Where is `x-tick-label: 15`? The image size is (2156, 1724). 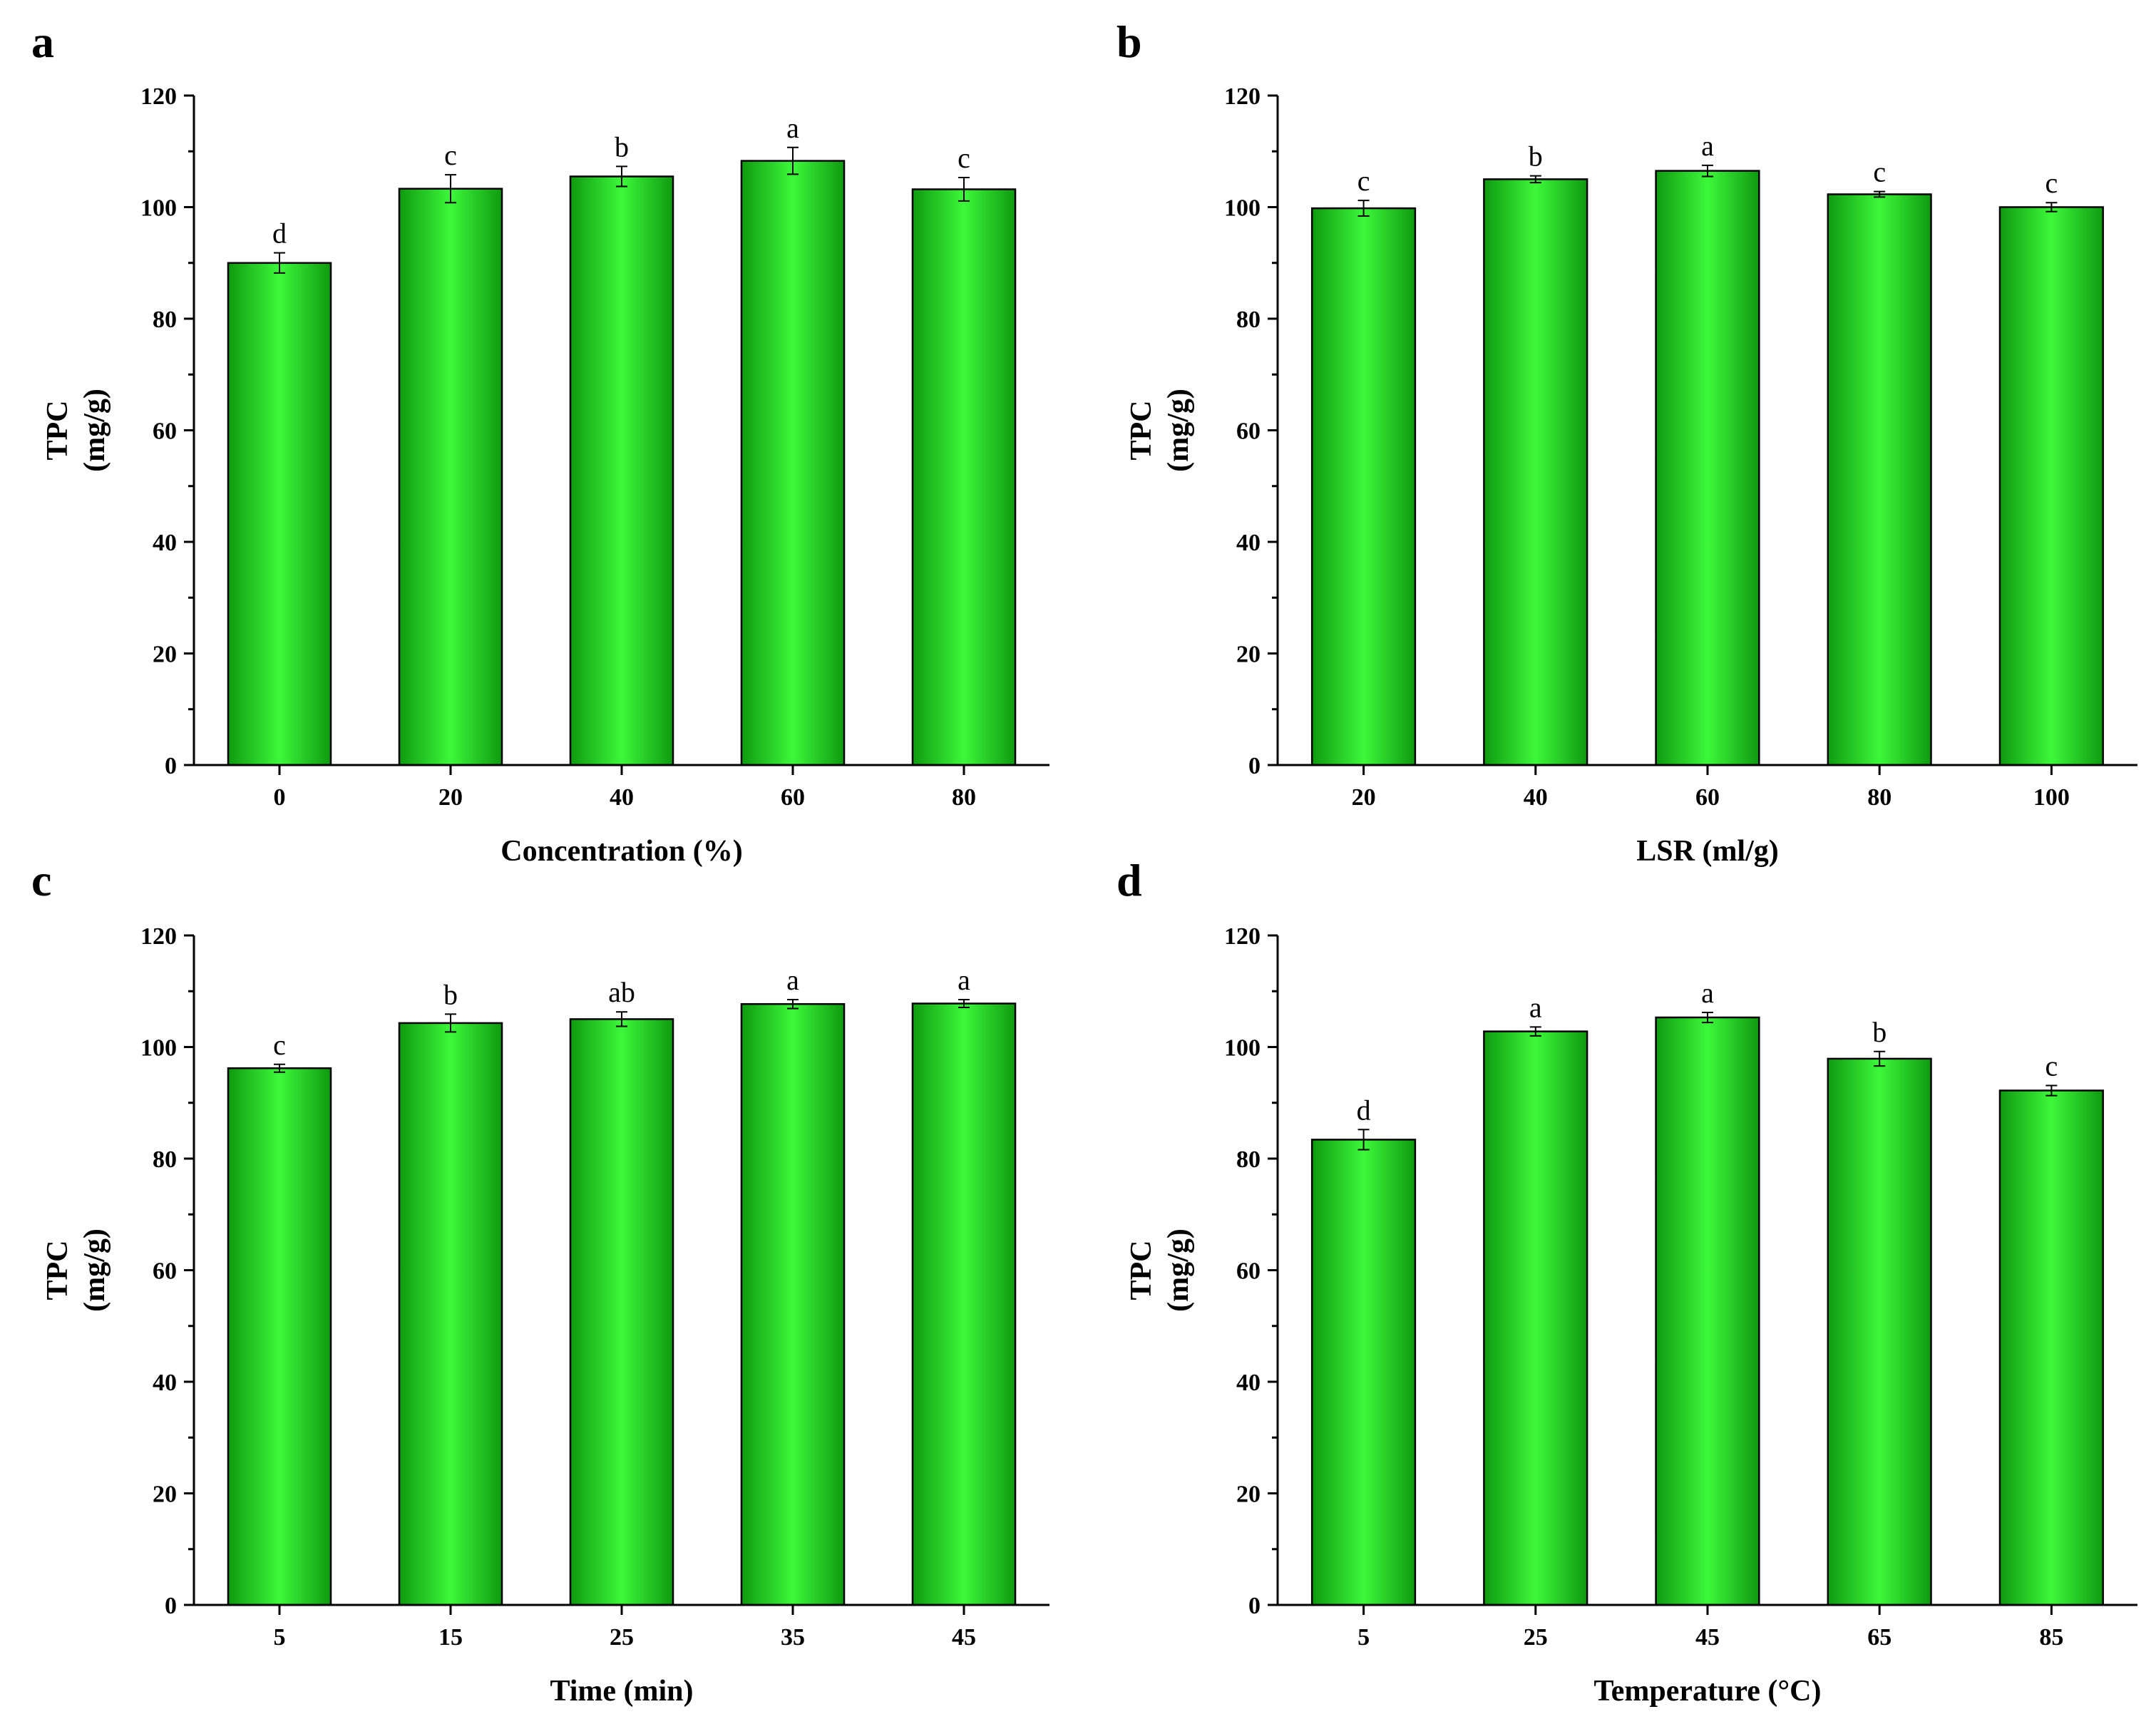
x-tick-label: 15 is located at coordinates (450, 1637).